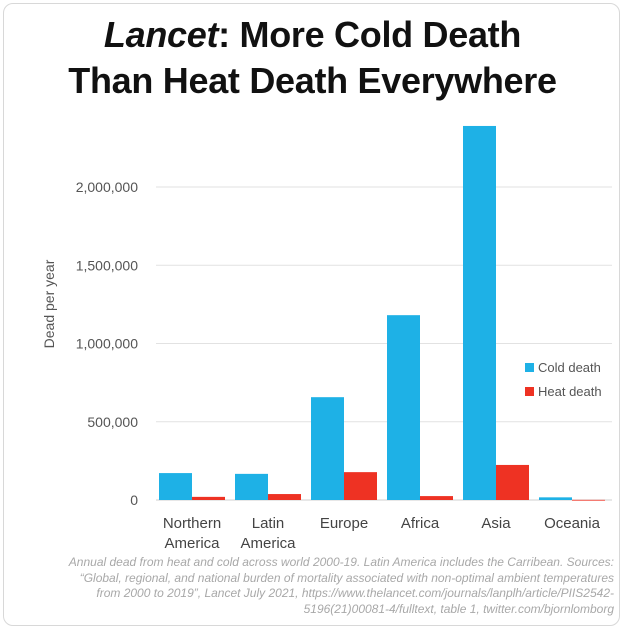 The image size is (625, 631). Describe the element at coordinates (107, 187) in the screenshot. I see `y-tick-label: 2,000,000` at that location.